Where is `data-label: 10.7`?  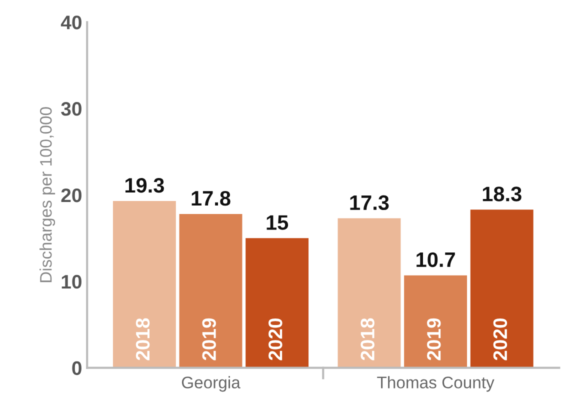
data-label: 10.7 is located at coordinates (435, 260).